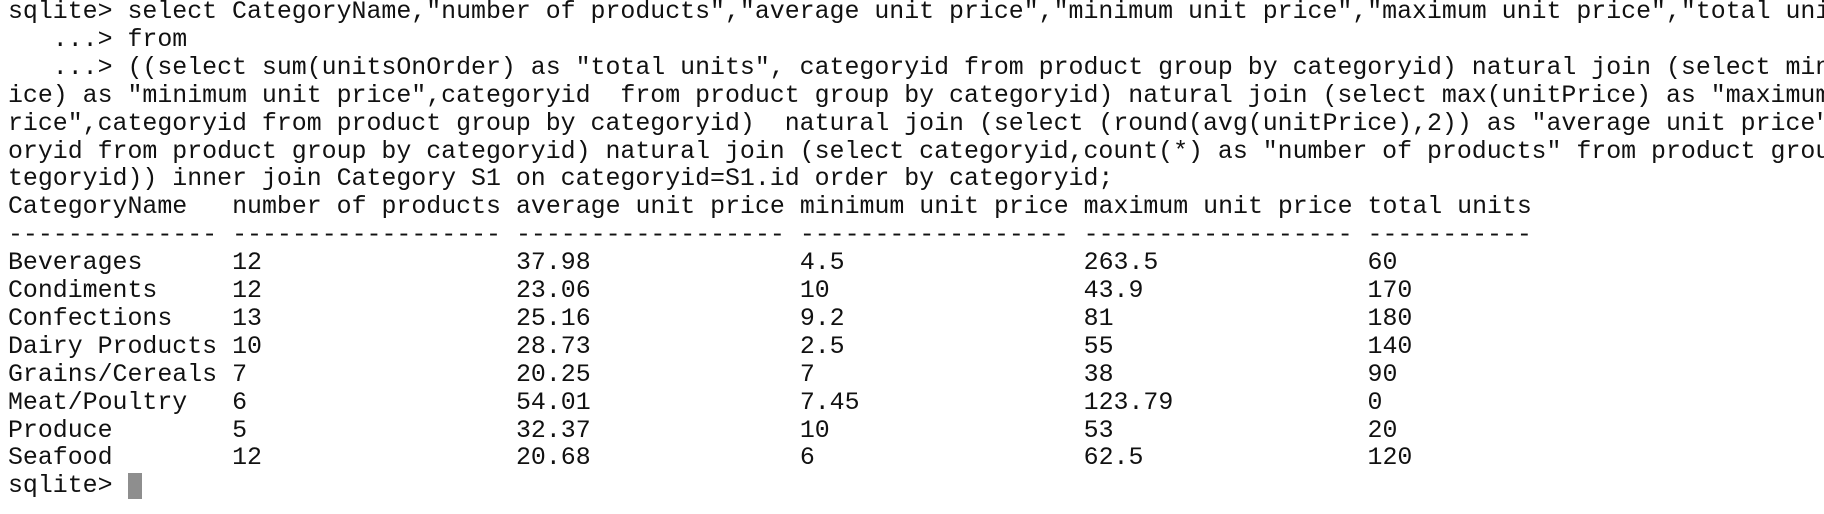  What do you see at coordinates (1449, 207) in the screenshot?
I see `header-cell: total units` at bounding box center [1449, 207].